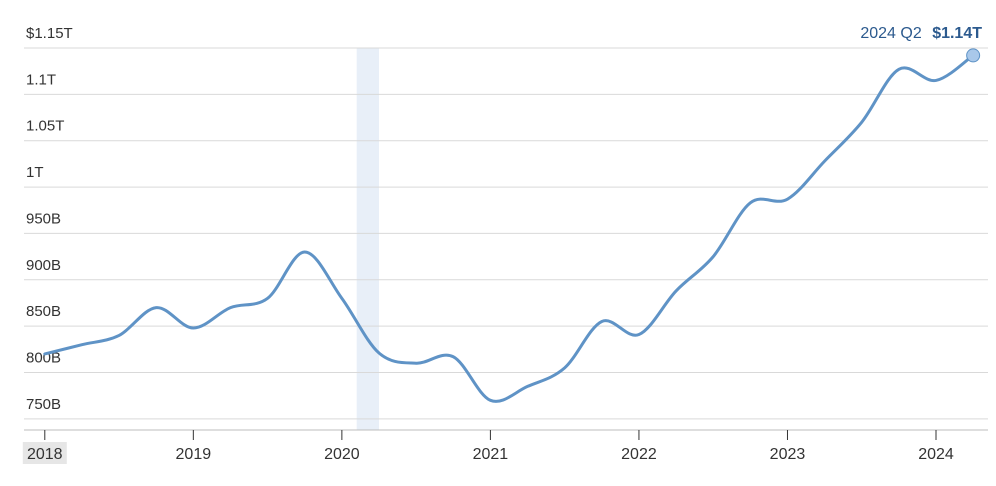 Image resolution: width=996 pixels, height=486 pixels. I want to click on y-tick-label: 1.05T, so click(45, 126).